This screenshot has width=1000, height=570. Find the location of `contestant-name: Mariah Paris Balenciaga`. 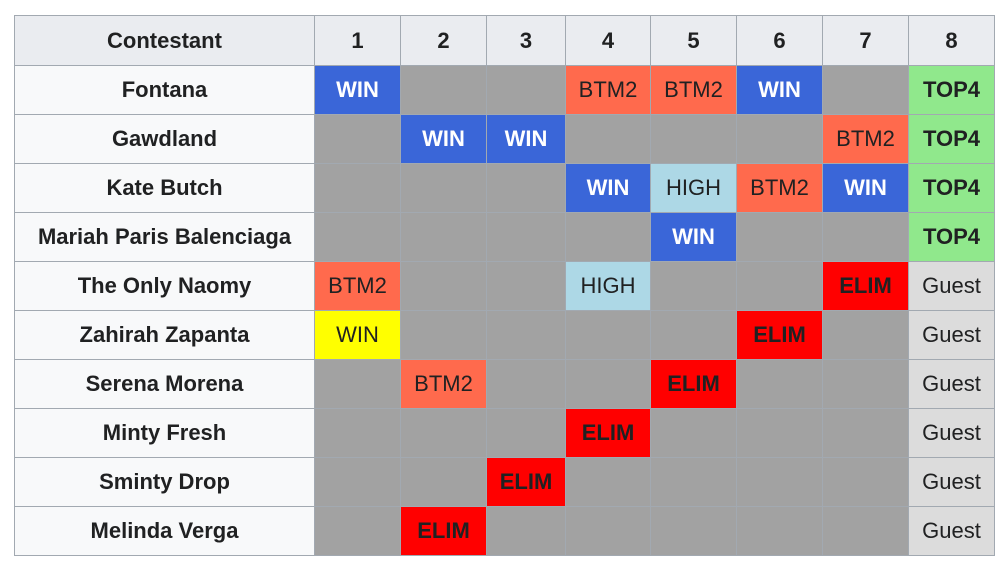

contestant-name: Mariah Paris Balenciaga is located at coordinates (164, 237).